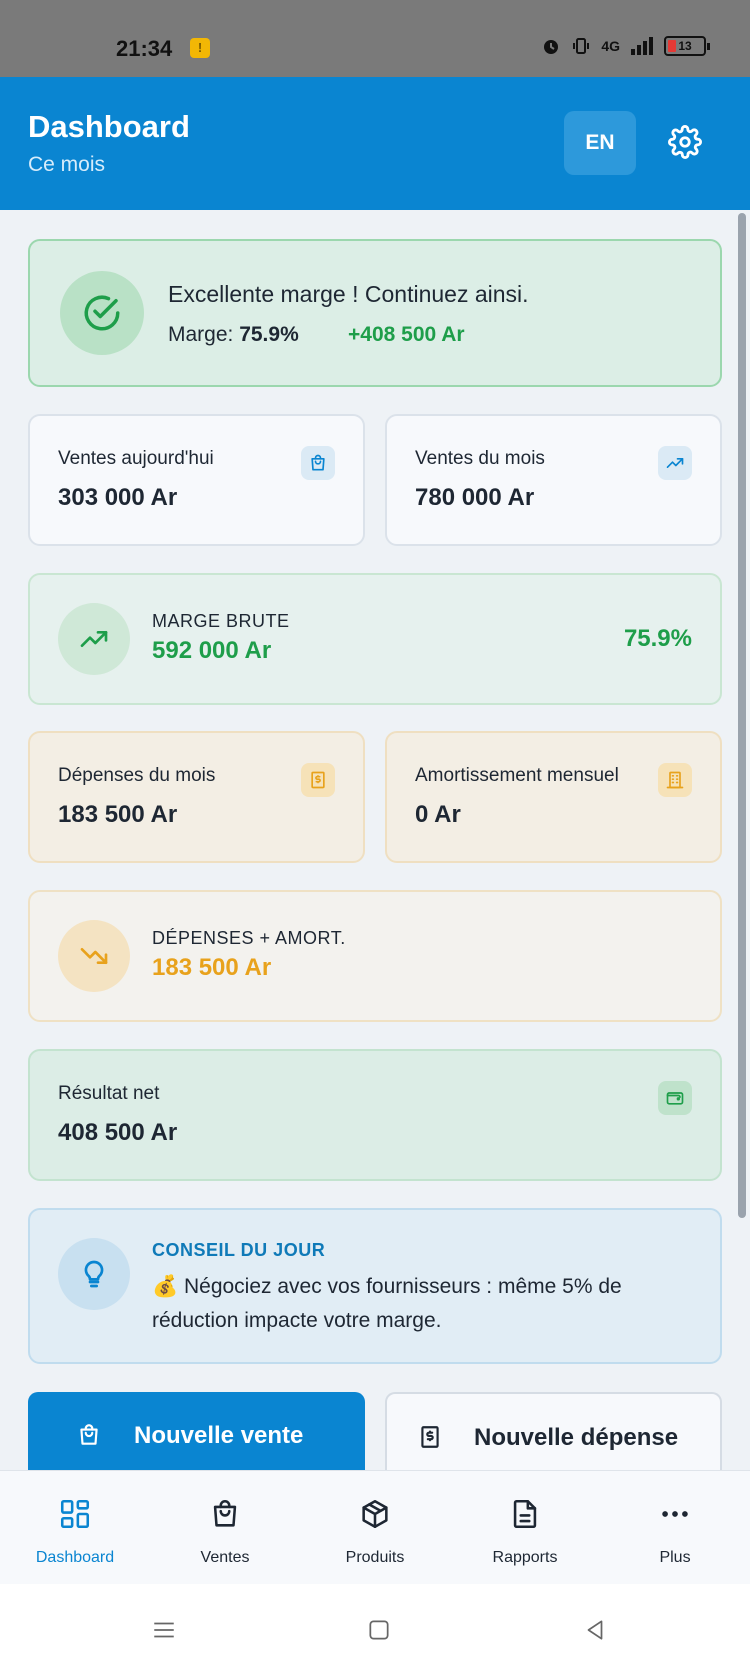 This screenshot has width=750, height=1675. I want to click on nav-dashboard-label: Dashboard, so click(75, 1557).